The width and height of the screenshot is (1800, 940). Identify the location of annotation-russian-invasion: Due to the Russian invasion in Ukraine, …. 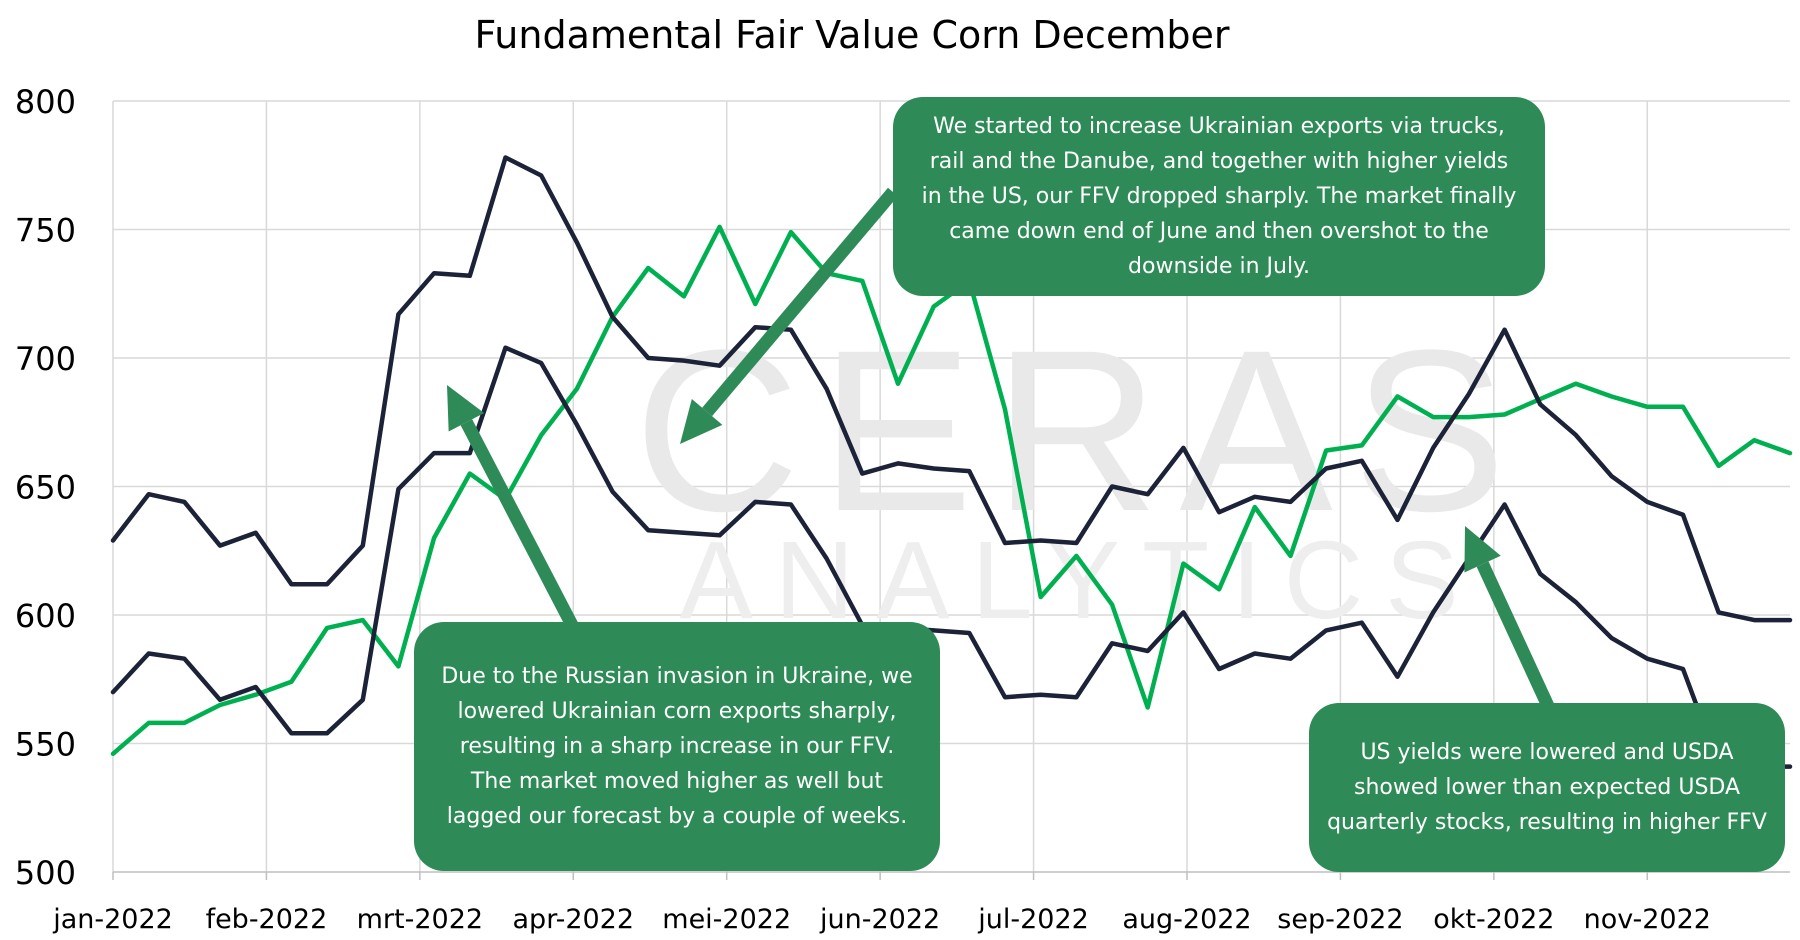
(677, 746).